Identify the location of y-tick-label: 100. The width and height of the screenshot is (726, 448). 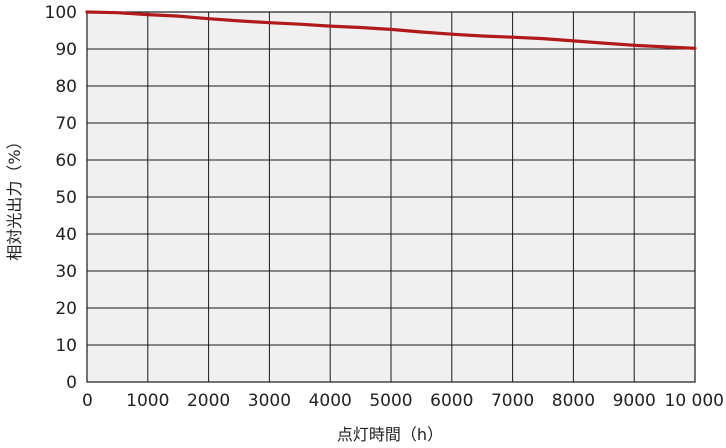
(61, 13).